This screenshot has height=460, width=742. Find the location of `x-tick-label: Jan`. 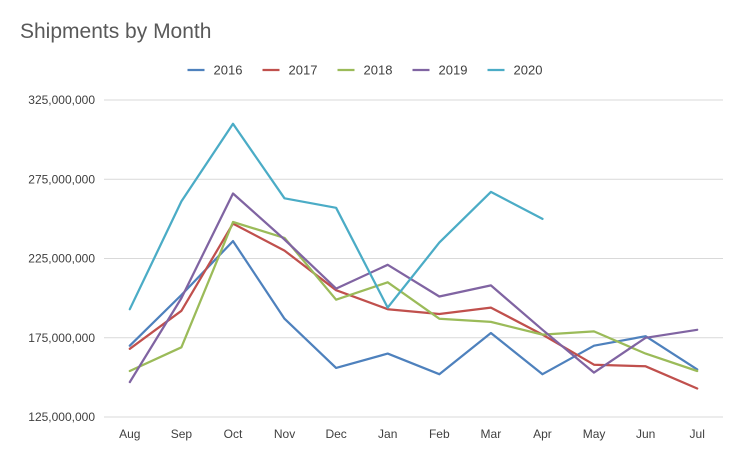

x-tick-label: Jan is located at coordinates (387, 434).